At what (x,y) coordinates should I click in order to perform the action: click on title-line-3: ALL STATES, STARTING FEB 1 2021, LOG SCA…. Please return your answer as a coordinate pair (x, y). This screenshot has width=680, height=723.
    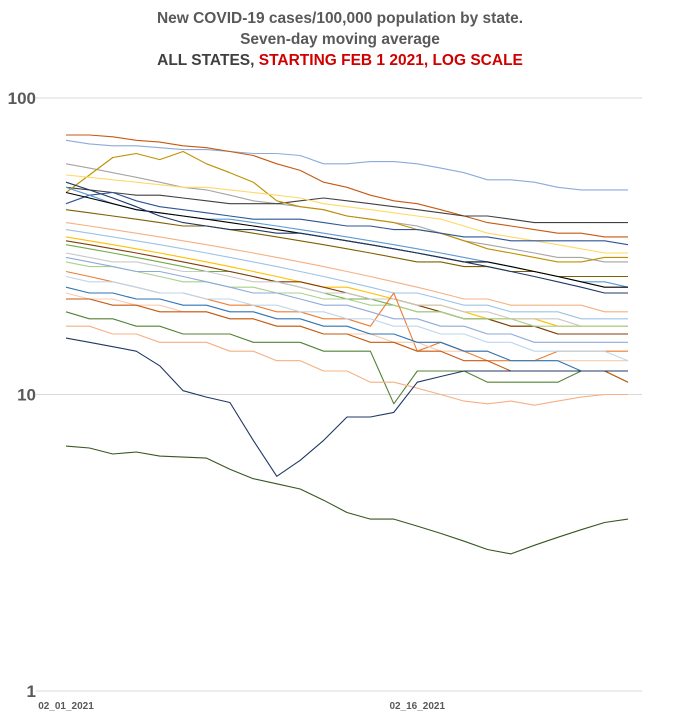
    Looking at the image, I should click on (340, 60).